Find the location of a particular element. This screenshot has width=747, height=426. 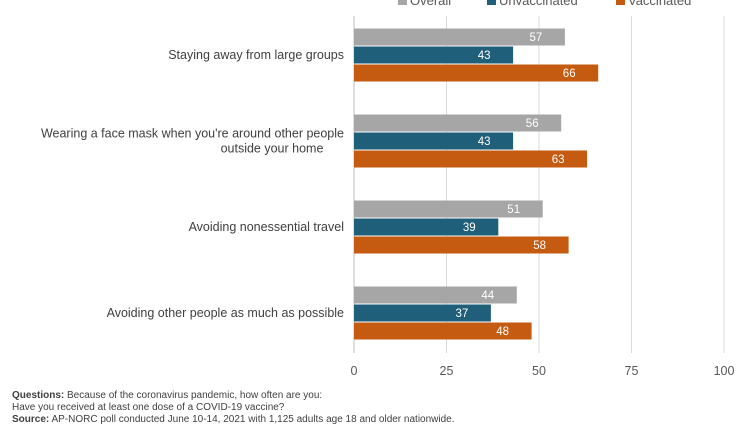

bar-label-unvaccinated-3: 37 is located at coordinates (462, 314).